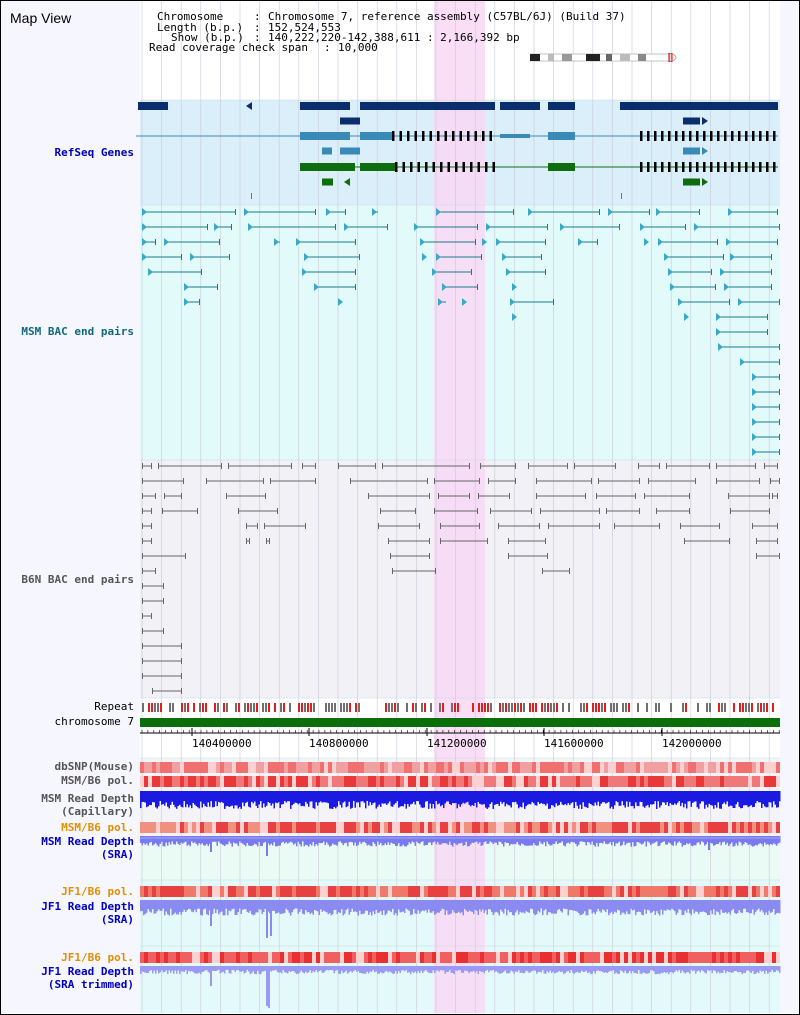  I want to click on label-b6n-bac: B6N BAC end pairs, so click(77, 579).